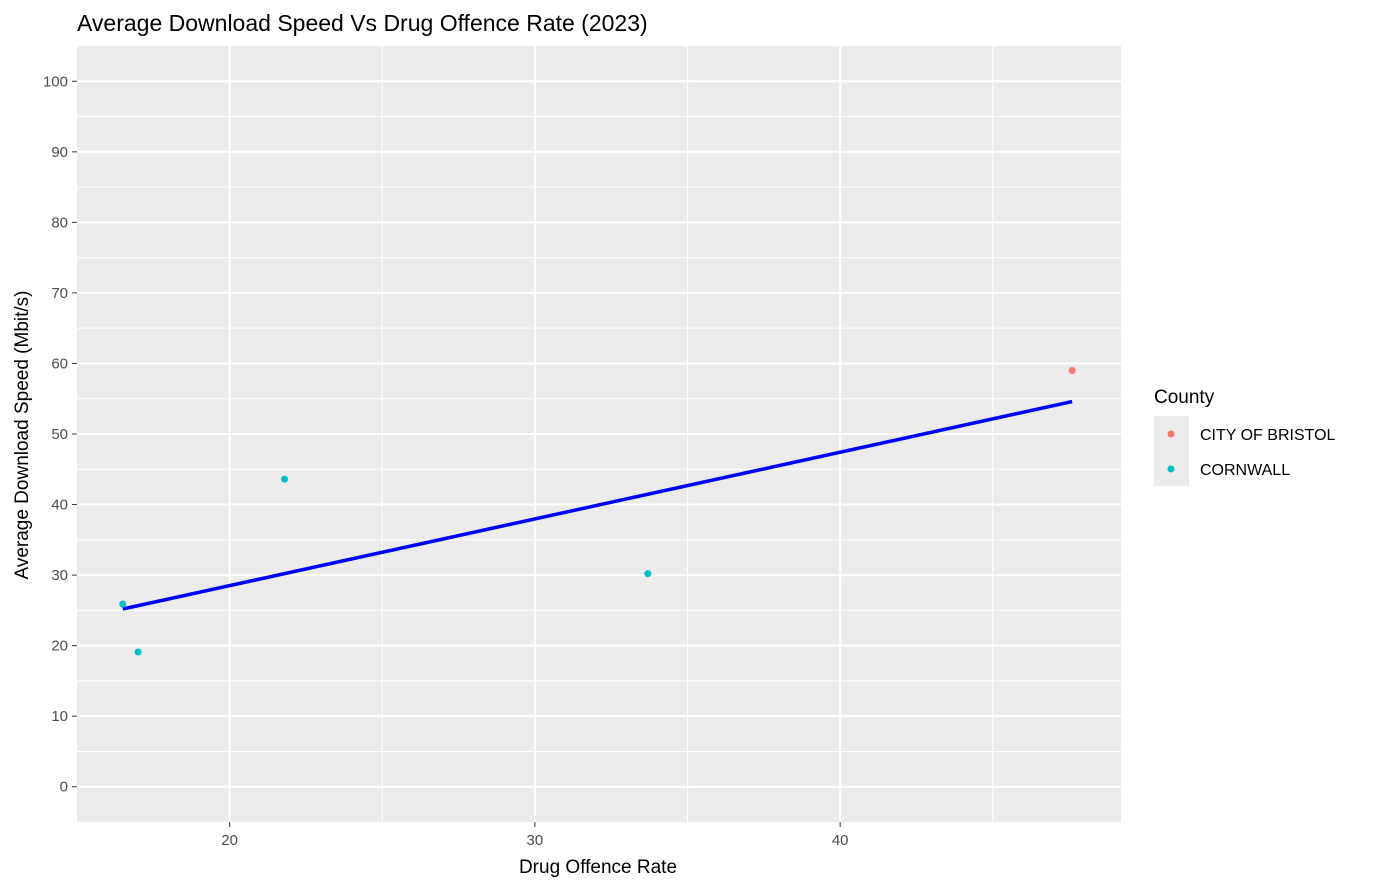 Image resolution: width=1375 pixels, height=888 pixels. What do you see at coordinates (22, 434) in the screenshot?
I see `y-axis-title: Average Download Speed (Mbit/s)` at bounding box center [22, 434].